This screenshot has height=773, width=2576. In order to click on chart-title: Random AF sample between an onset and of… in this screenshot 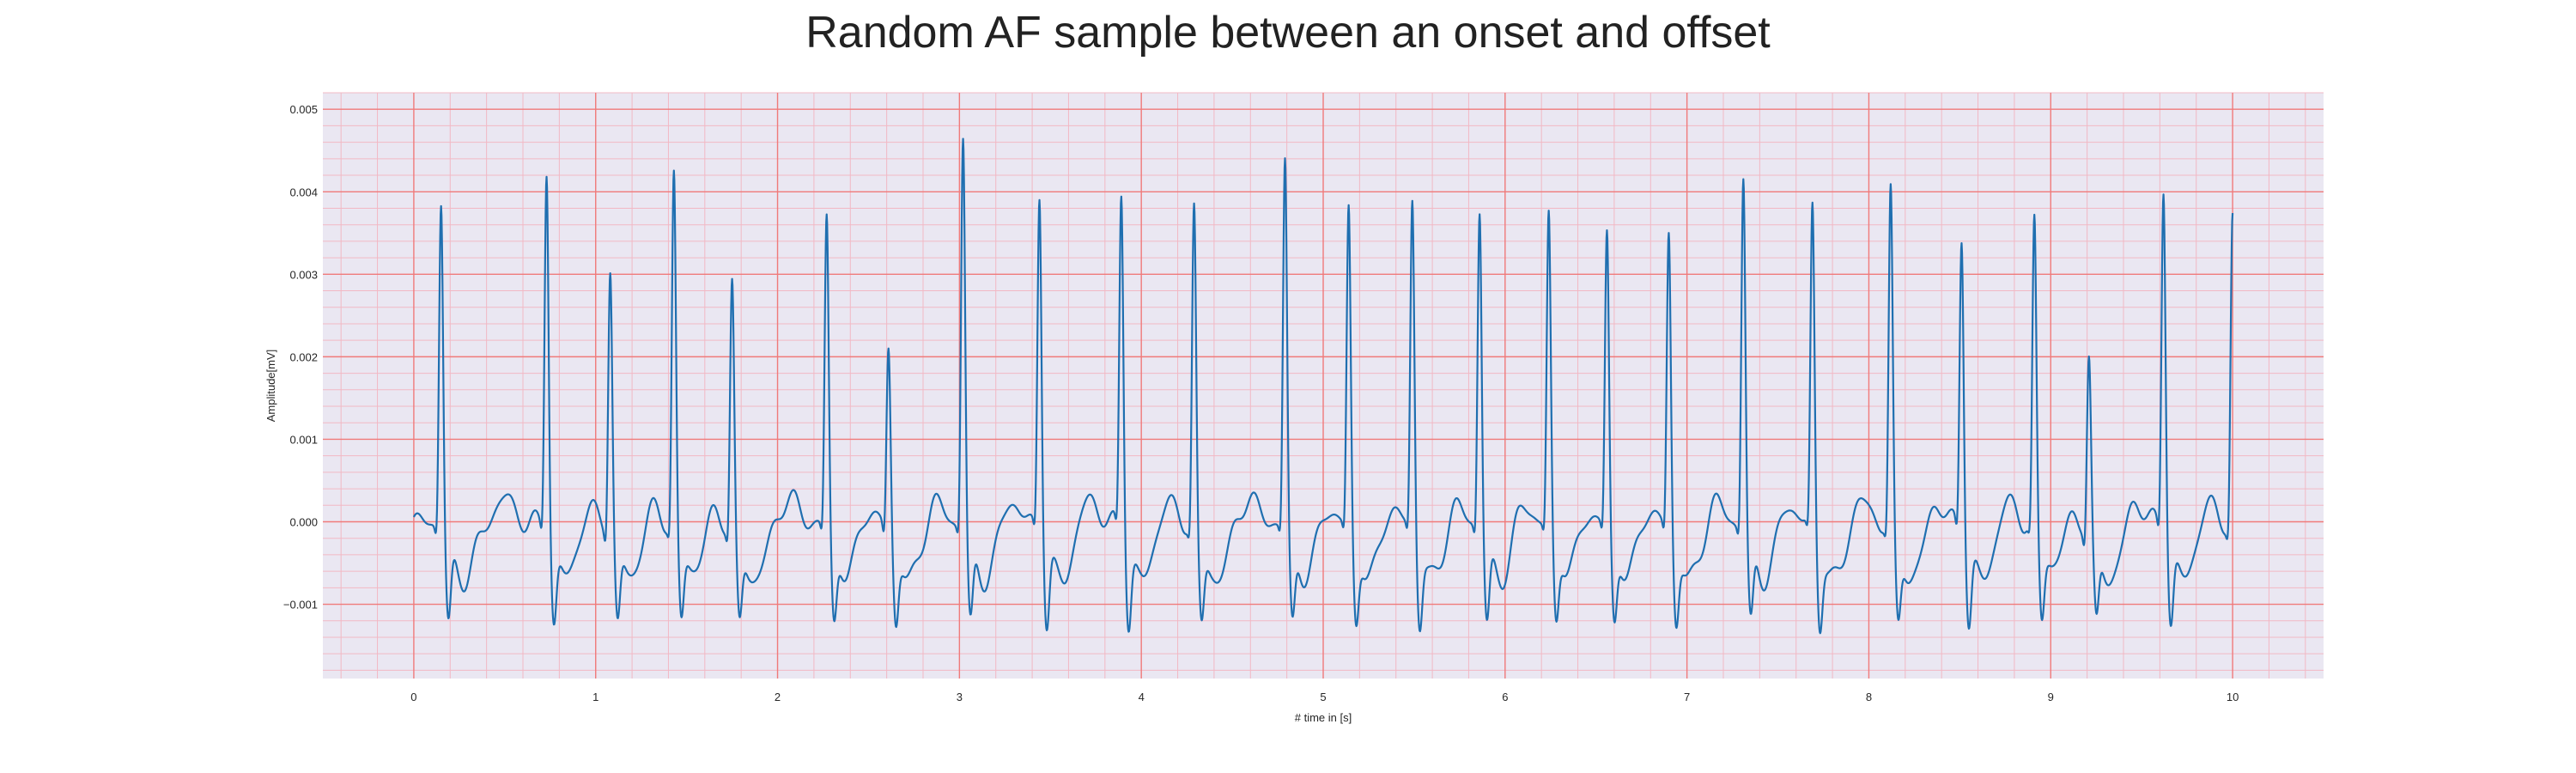, I will do `click(1288, 33)`.